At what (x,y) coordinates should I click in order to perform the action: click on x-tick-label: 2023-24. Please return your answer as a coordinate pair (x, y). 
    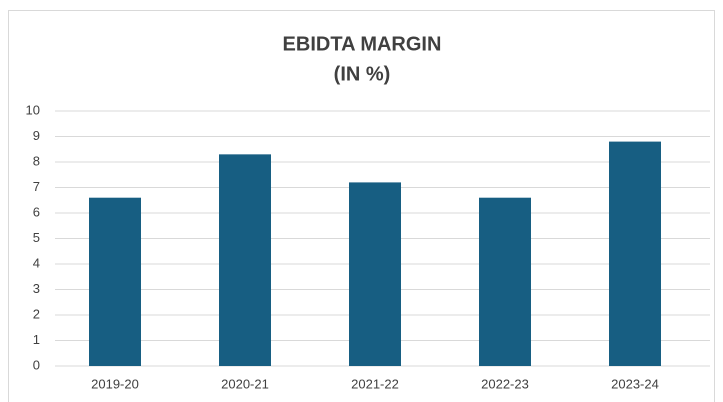
    Looking at the image, I should click on (635, 383).